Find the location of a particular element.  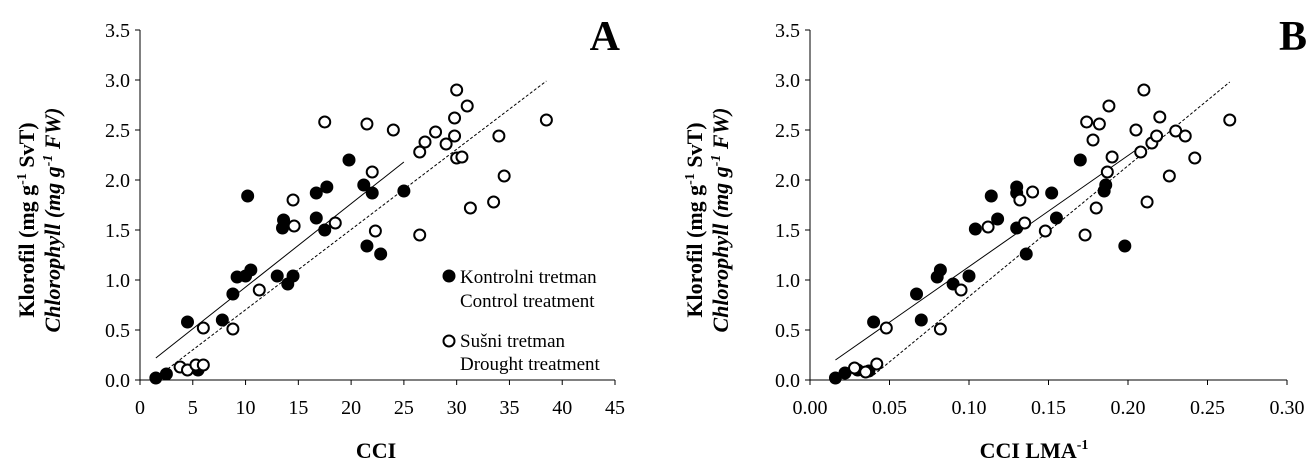

svg-text: Klorofil (mg g-1 SvT) is located at coordinates (694, 219).